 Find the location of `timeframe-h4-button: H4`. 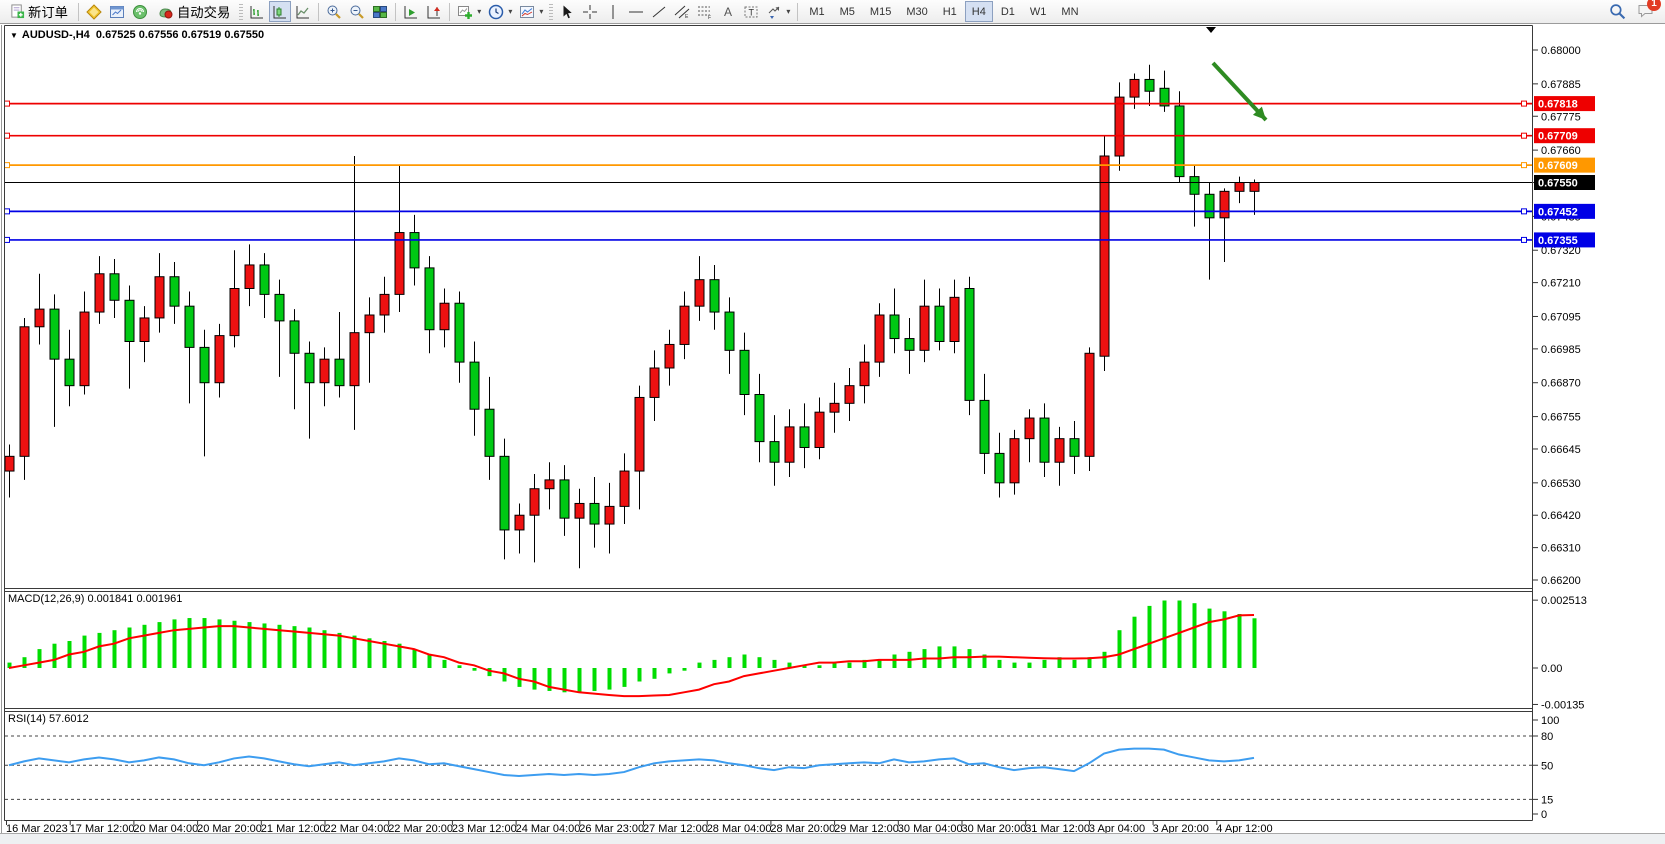

timeframe-h4-button: H4 is located at coordinates (978, 11).